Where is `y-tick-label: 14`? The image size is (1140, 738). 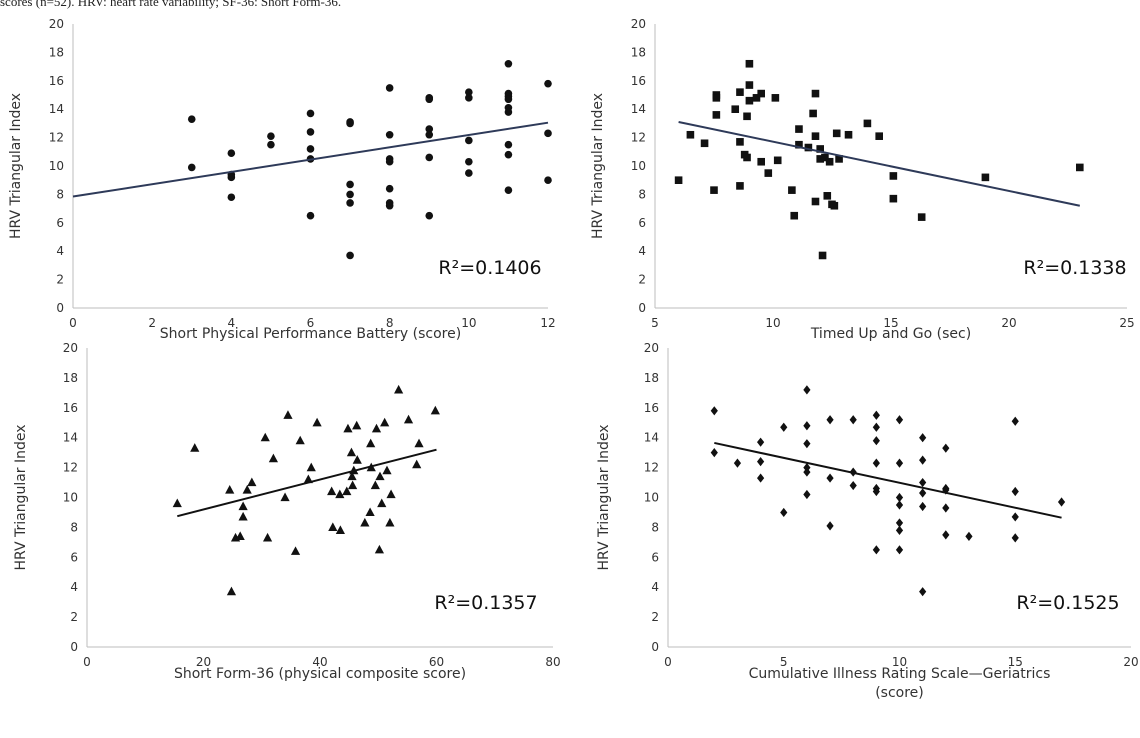 y-tick-label: 14 is located at coordinates (56, 109).